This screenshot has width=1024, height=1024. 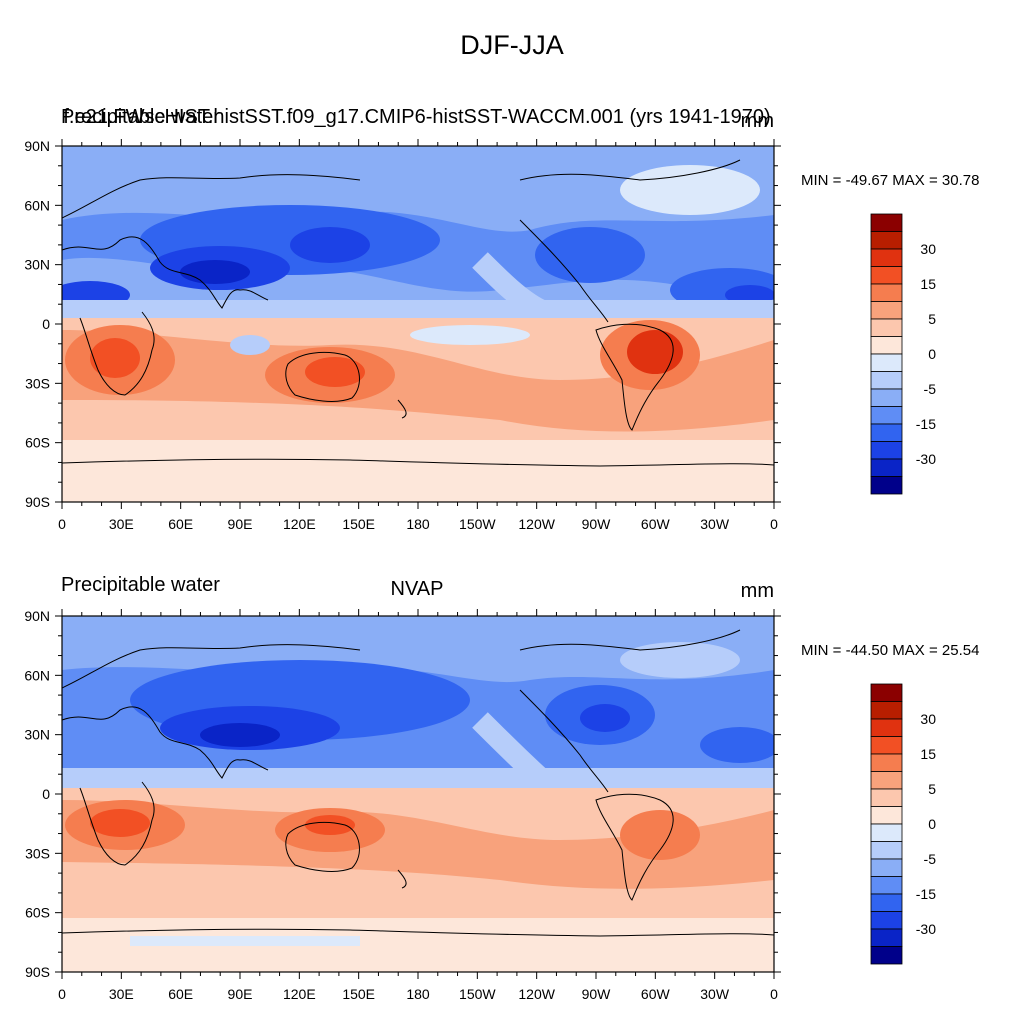 What do you see at coordinates (240, 524) in the screenshot?
I see `lon-tick-label: 90E` at bounding box center [240, 524].